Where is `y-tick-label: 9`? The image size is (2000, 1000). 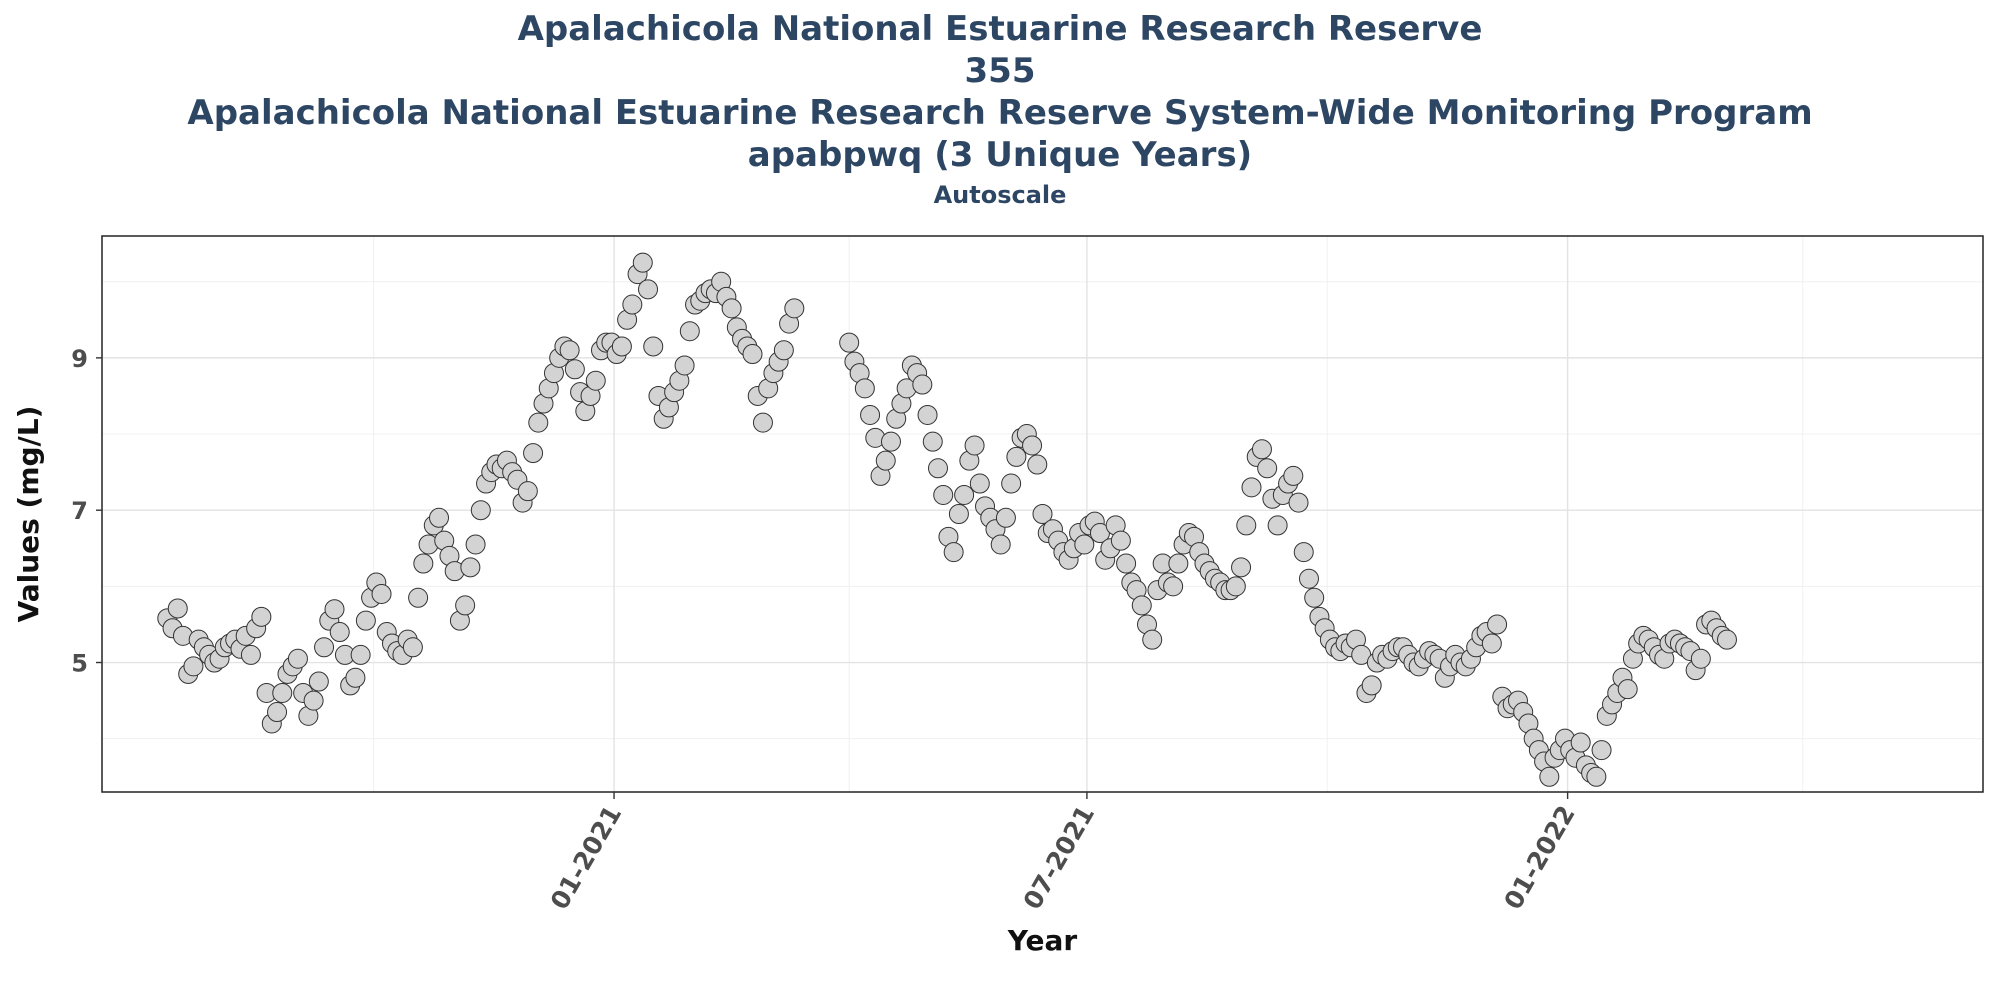 y-tick-label: 9 is located at coordinates (79, 359).